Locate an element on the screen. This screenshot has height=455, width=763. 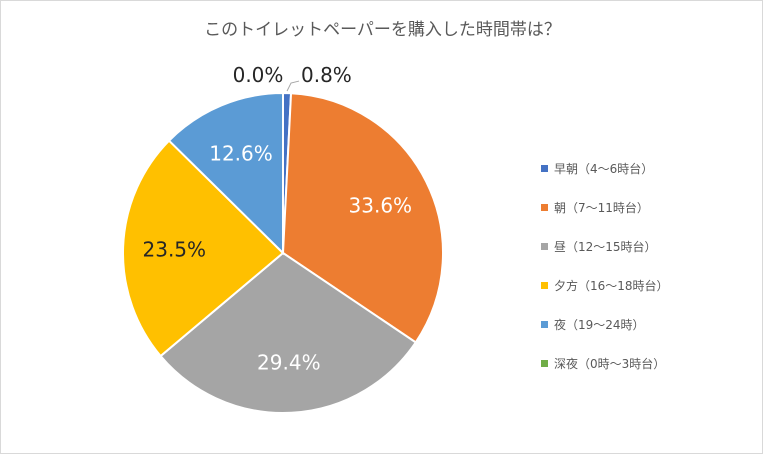
legend-item-3: 昼（12～15時台） is located at coordinates (605, 246).